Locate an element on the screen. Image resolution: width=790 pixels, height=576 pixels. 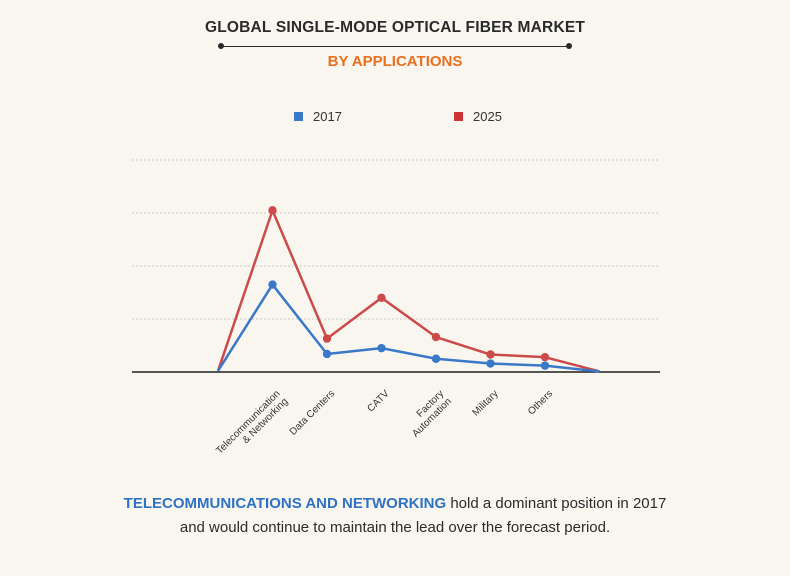
series-line-2025 is located at coordinates (408, 291).